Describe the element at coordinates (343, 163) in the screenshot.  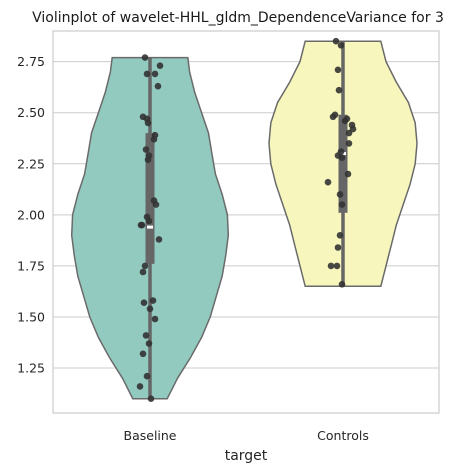
I see `iqr-box-controls` at that location.